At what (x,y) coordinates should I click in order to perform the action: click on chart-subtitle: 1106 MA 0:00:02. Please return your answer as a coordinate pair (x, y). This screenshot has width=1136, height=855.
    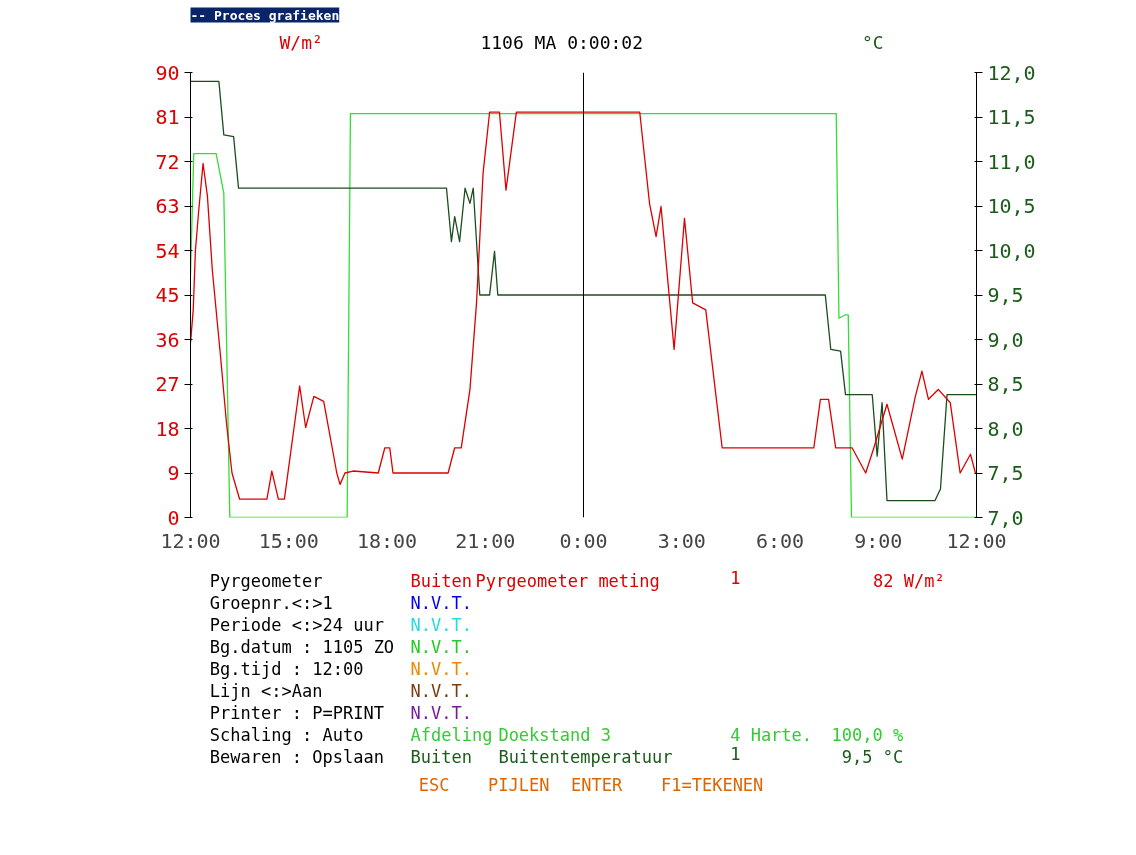
    Looking at the image, I should click on (561, 43).